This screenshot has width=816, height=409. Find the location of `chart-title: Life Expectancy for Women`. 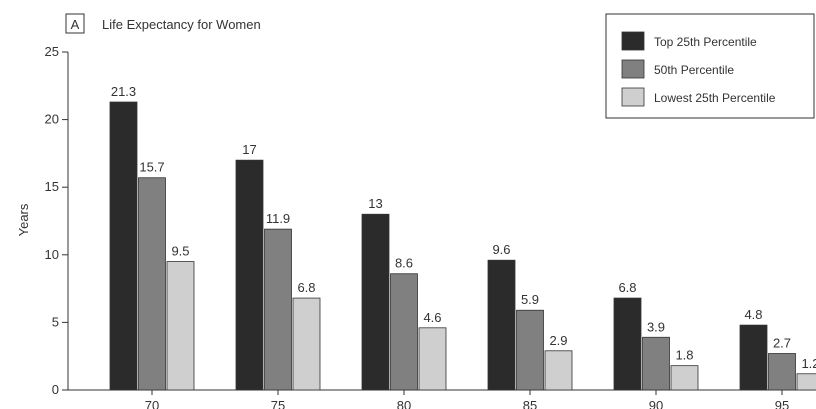

chart-title: Life Expectancy for Women is located at coordinates (181, 24).